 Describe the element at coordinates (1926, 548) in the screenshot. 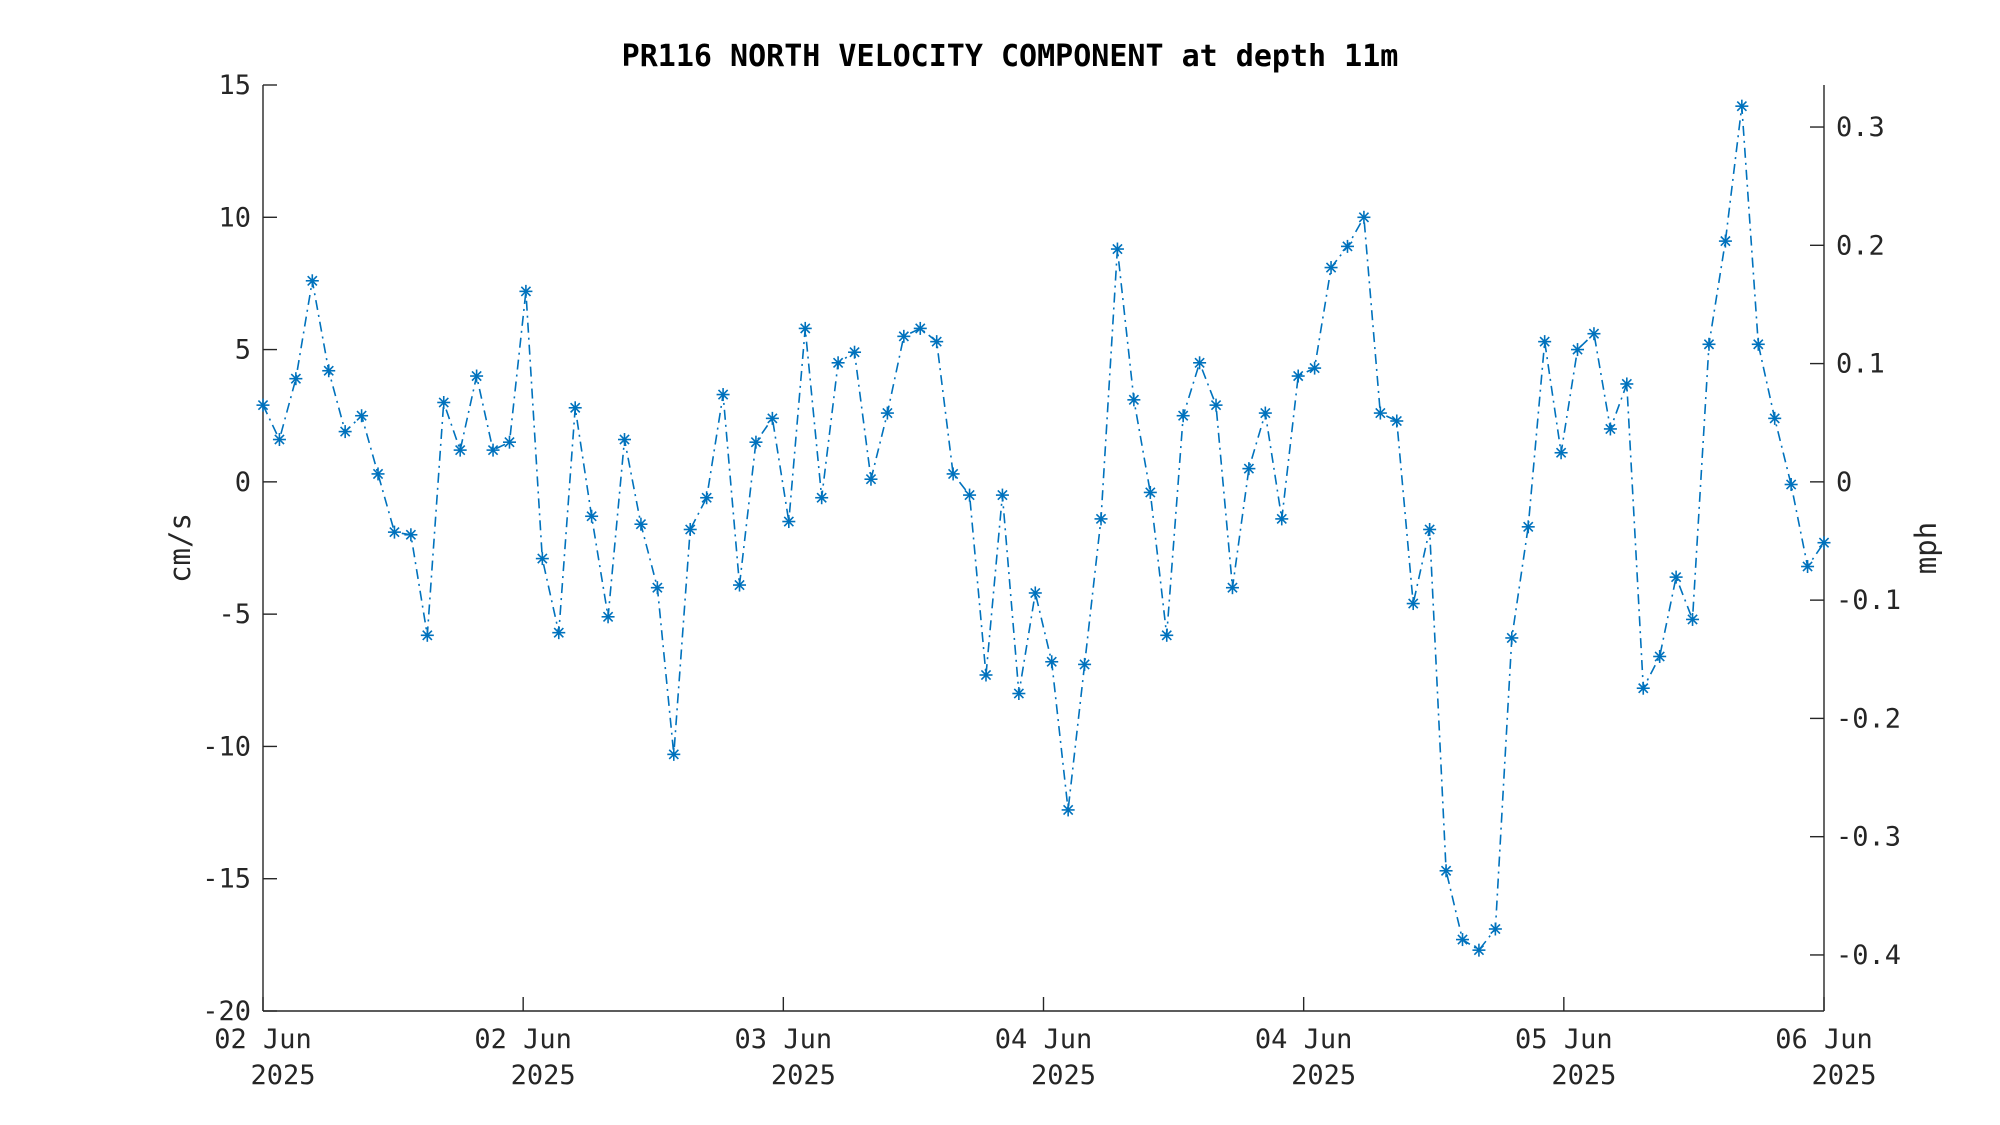

I see `y-axis-label-right: mph` at that location.